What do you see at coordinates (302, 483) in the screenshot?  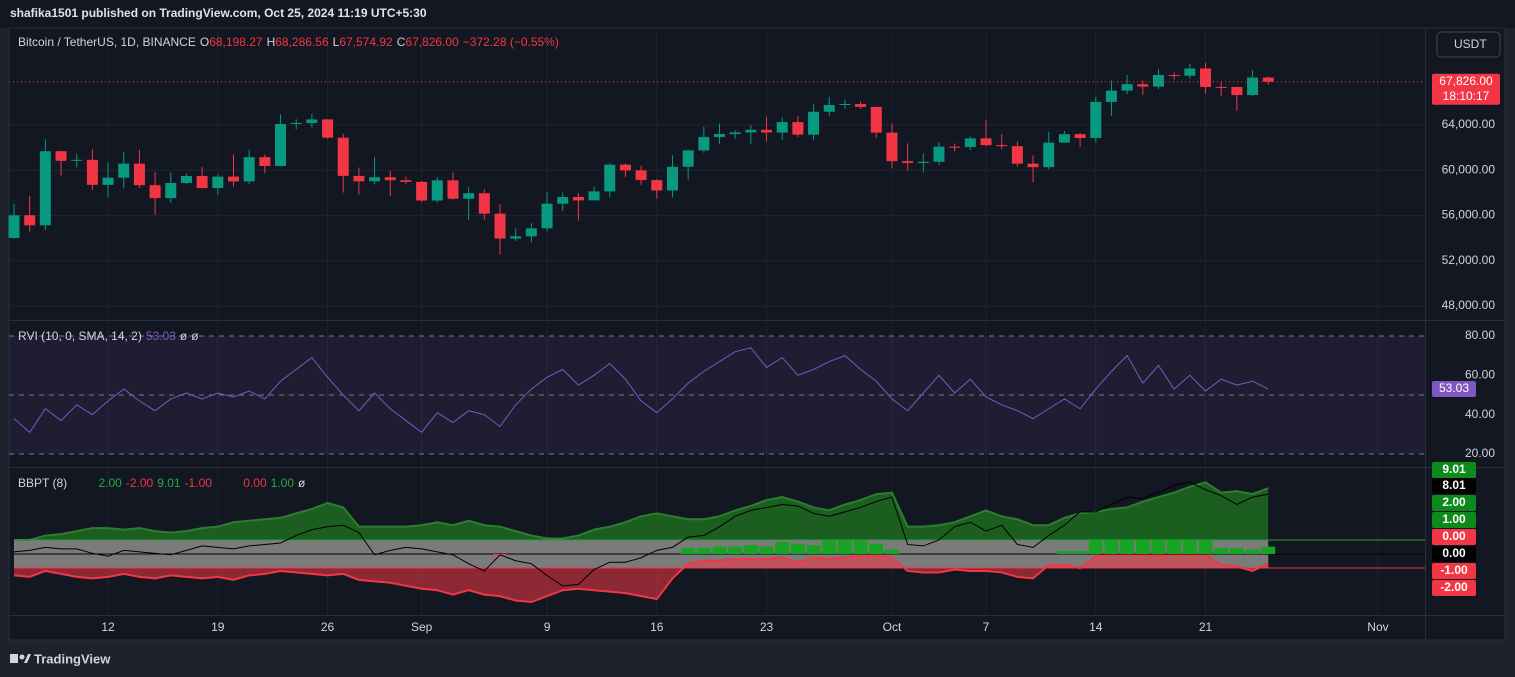 I see `icon: ø` at bounding box center [302, 483].